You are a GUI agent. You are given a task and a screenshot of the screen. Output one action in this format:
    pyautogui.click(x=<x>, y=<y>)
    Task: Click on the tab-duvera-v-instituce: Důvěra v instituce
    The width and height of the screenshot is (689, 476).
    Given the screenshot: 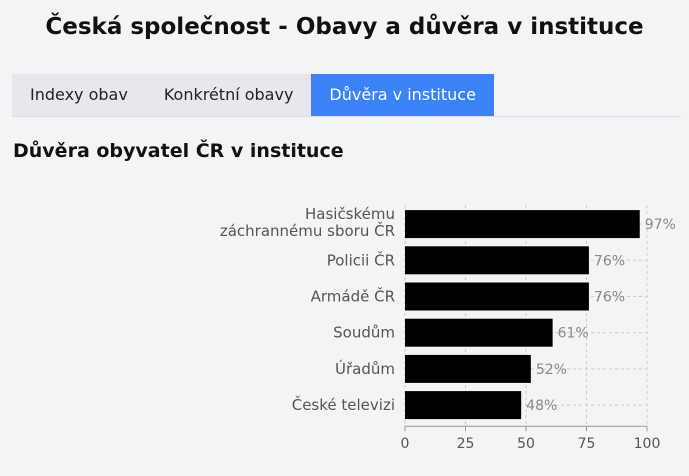 What is the action you would take?
    pyautogui.click(x=402, y=95)
    